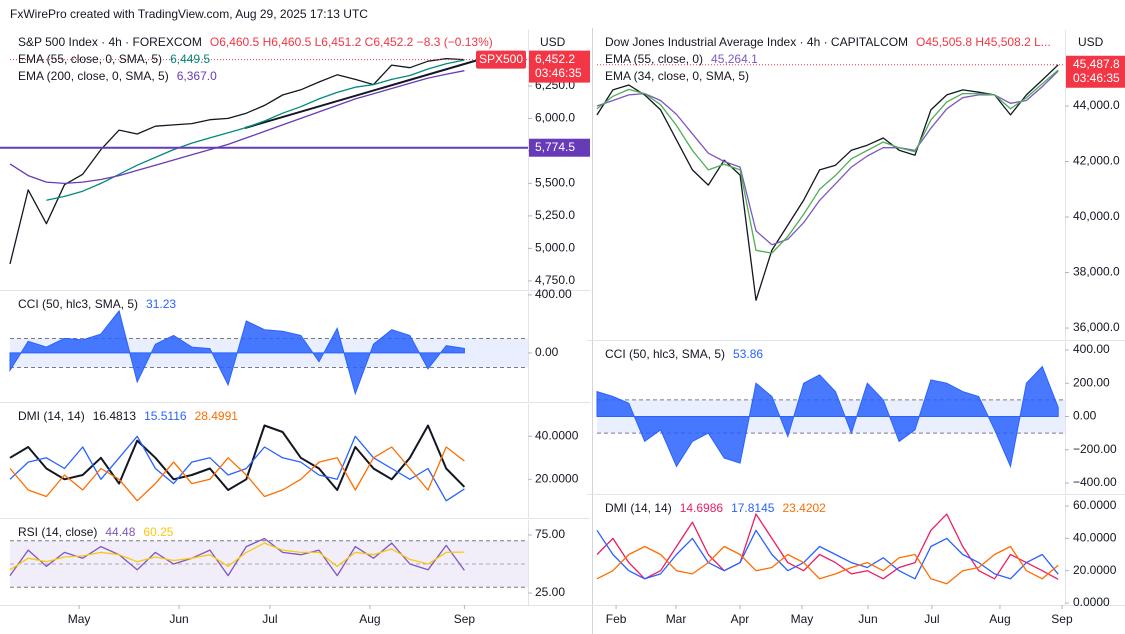  Describe the element at coordinates (555, 183) in the screenshot. I see `y-tick-label: 5,500.0` at that location.